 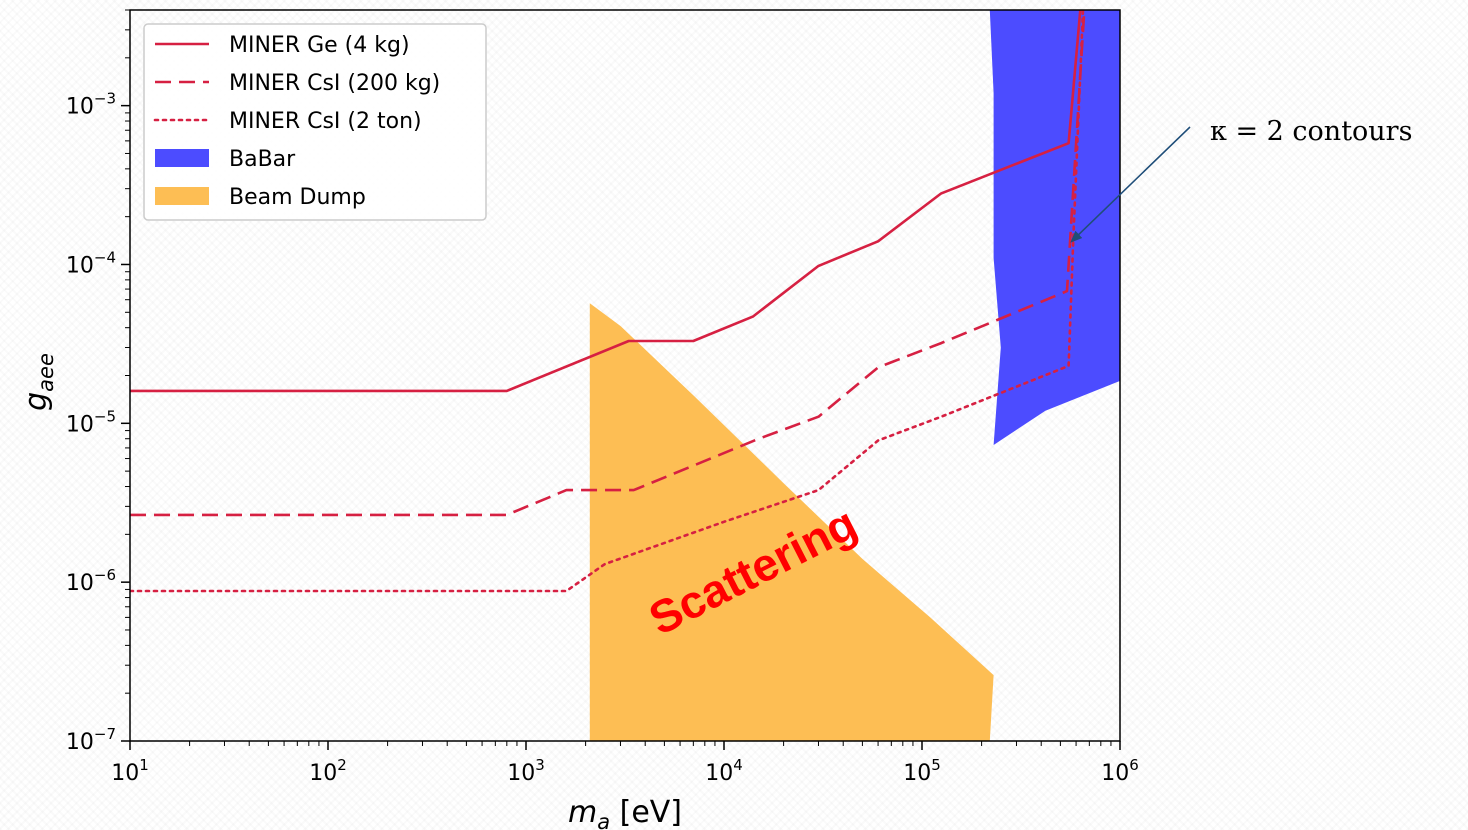 I want to click on x-tick-label: 10³, so click(x=526, y=771).